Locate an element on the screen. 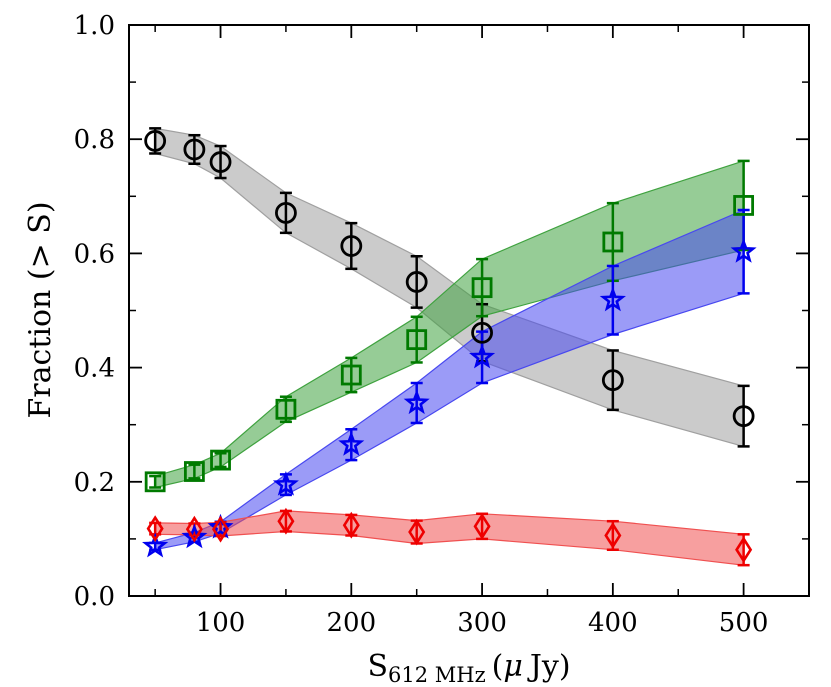  y-tick-label: 1.0 is located at coordinates (94, 26).